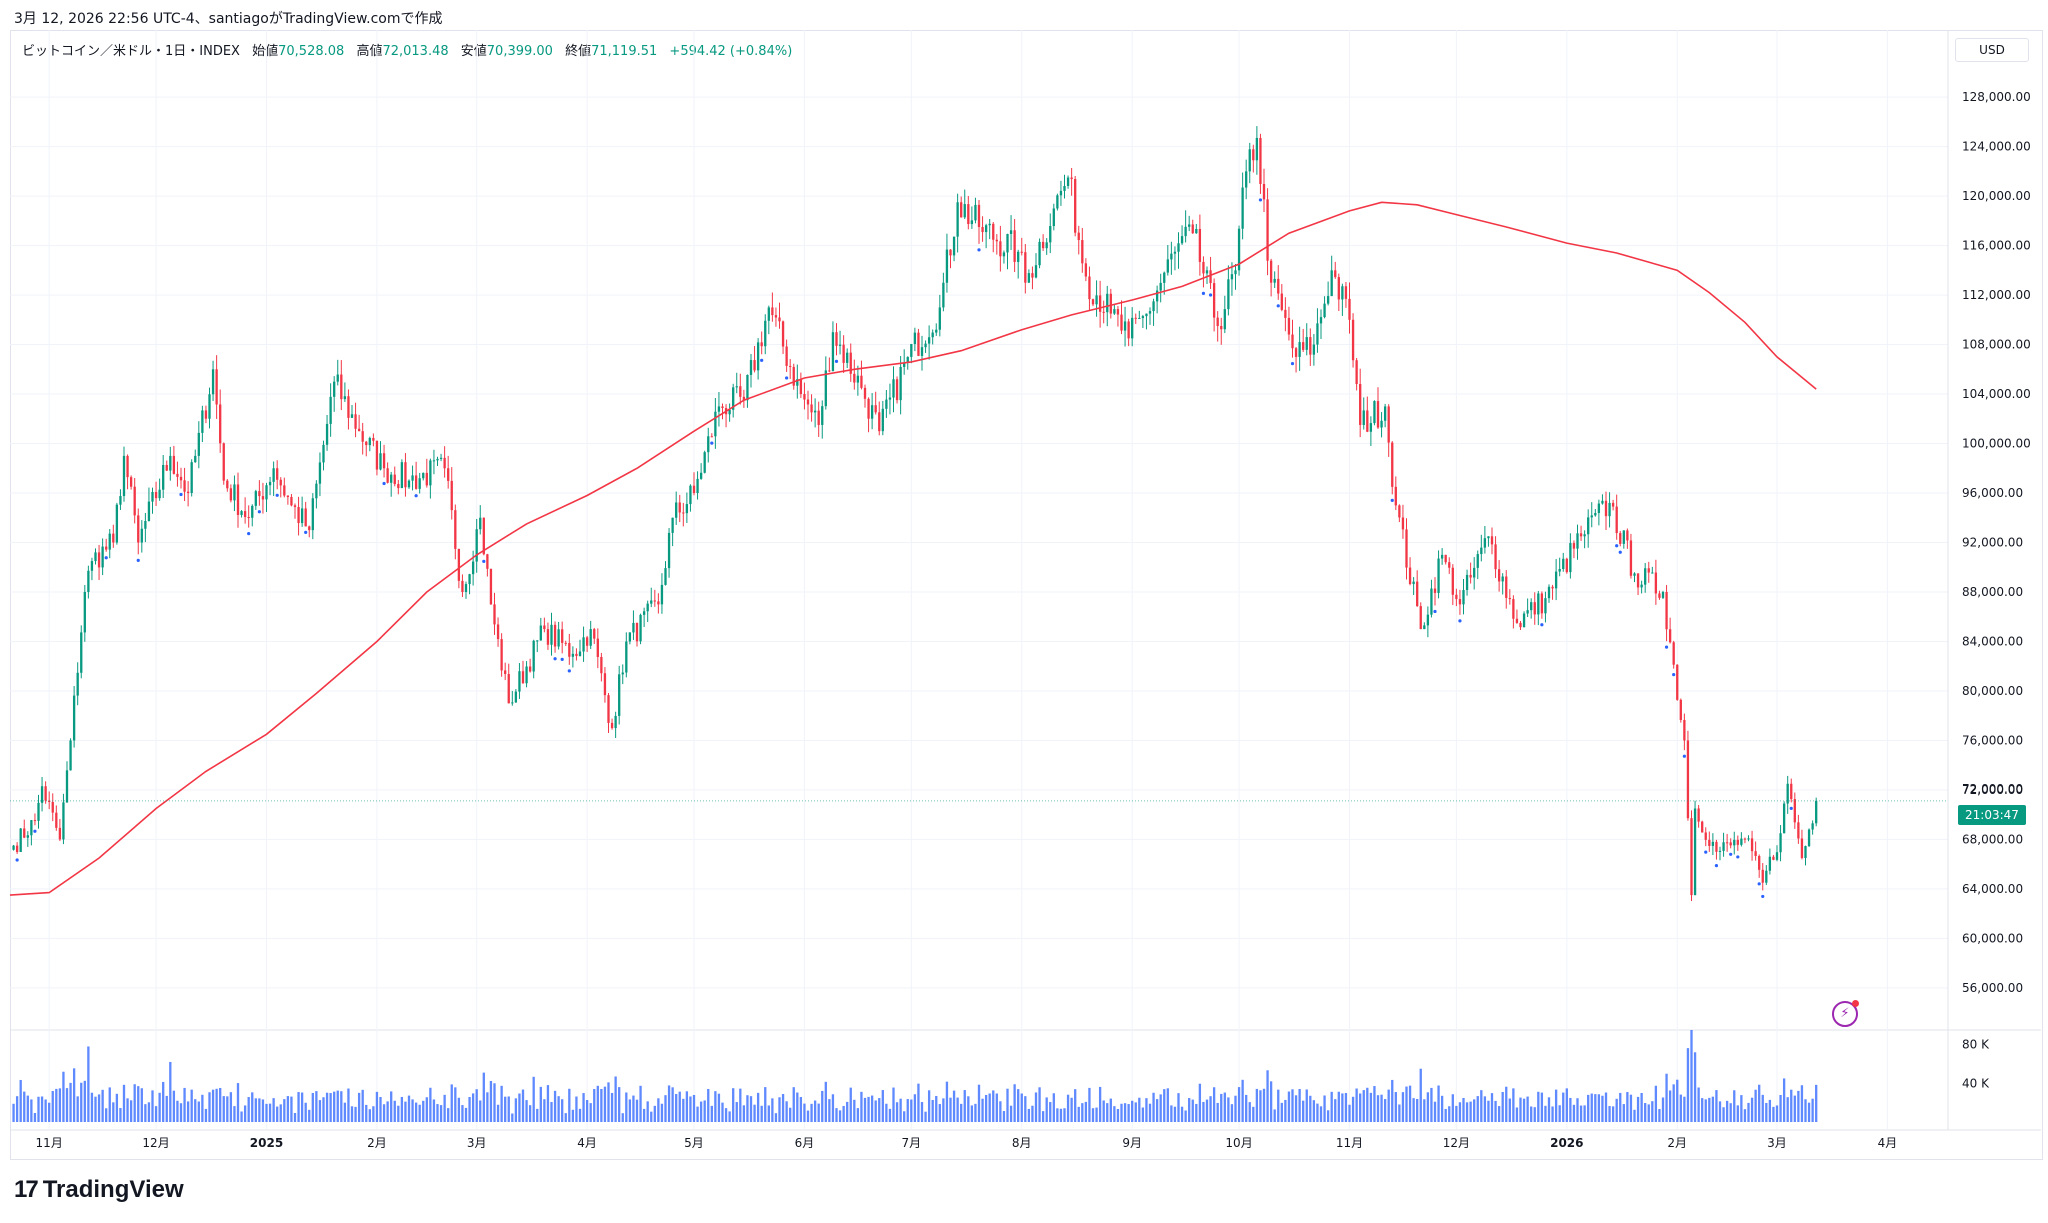  Describe the element at coordinates (694, 1143) in the screenshot. I see `time-tick-label: 5月` at that location.